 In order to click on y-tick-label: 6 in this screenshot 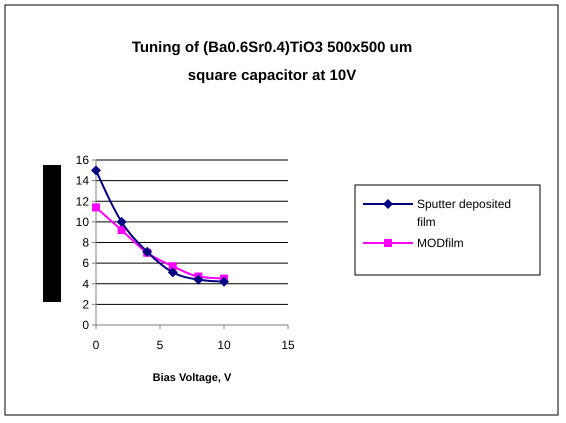, I will do `click(86, 263)`.